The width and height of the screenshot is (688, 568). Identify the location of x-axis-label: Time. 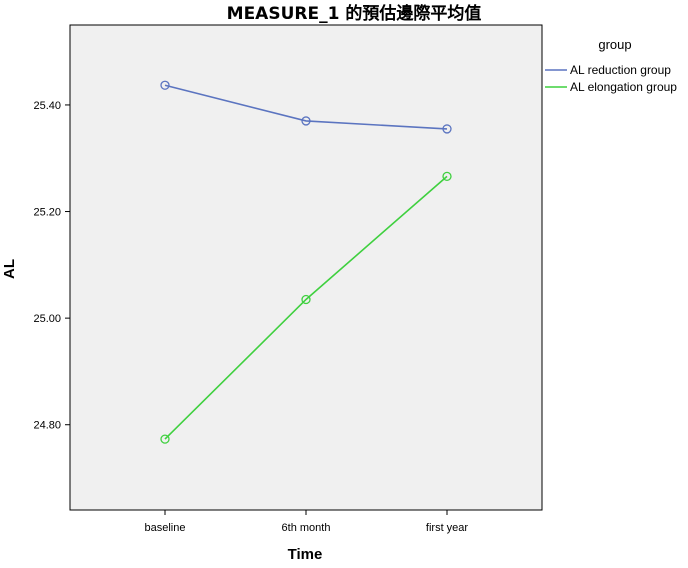
(305, 554).